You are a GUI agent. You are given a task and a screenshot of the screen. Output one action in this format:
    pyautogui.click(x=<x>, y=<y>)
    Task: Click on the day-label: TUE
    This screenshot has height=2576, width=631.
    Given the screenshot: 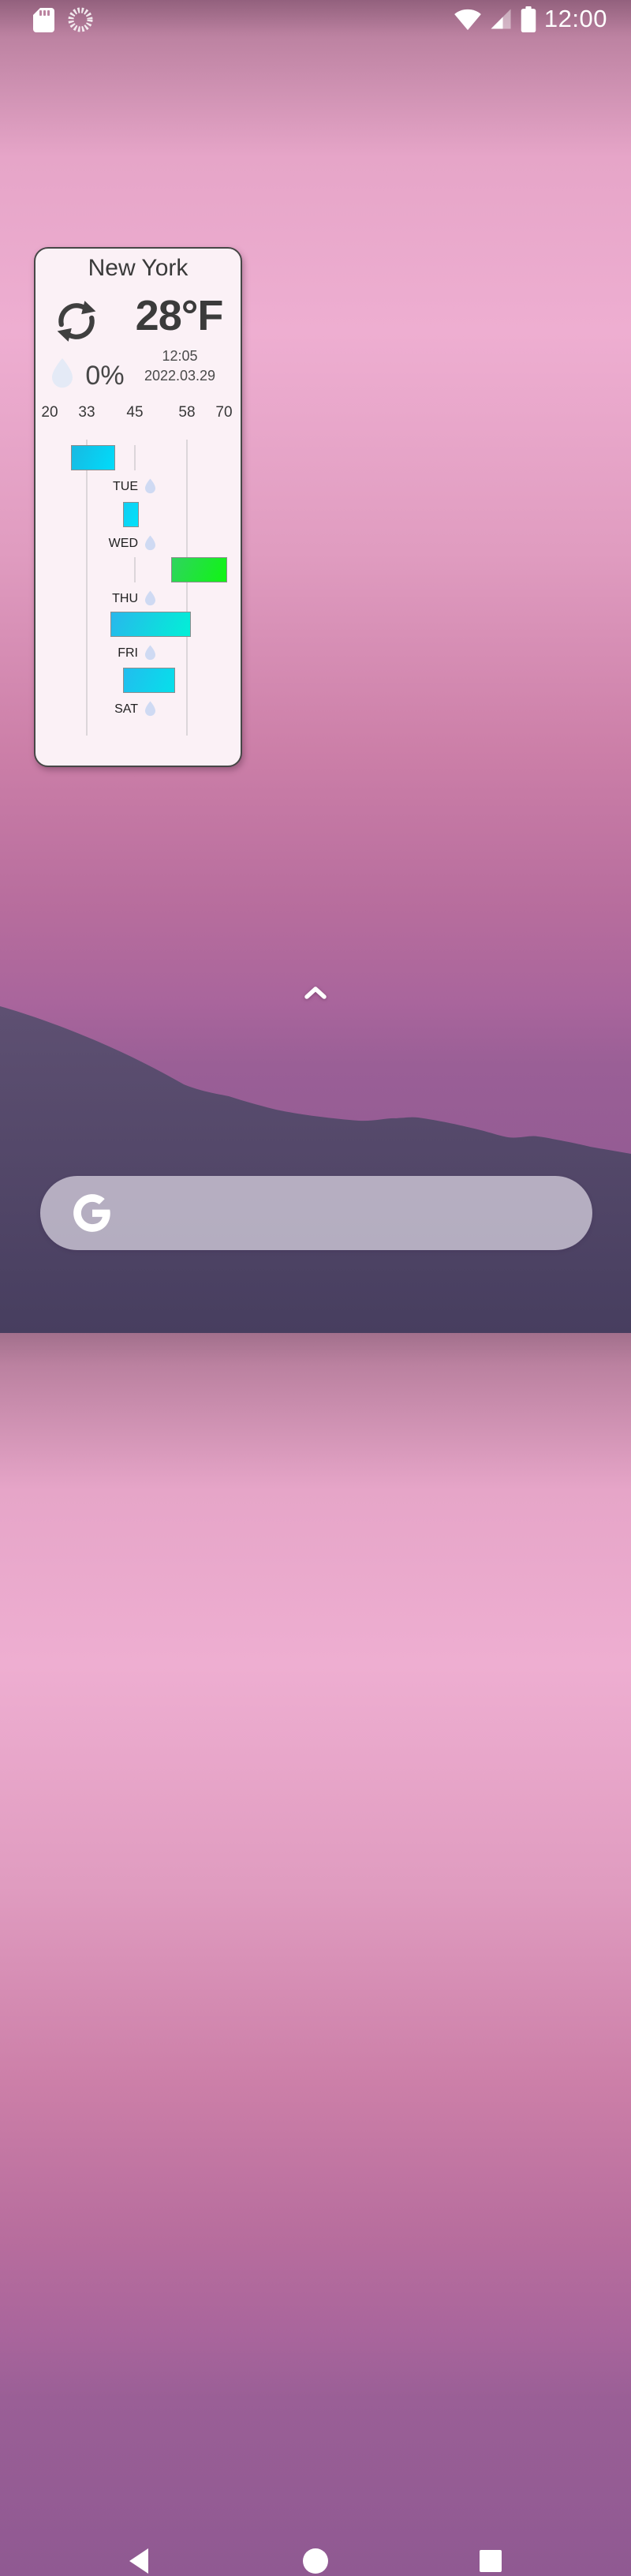 What is the action you would take?
    pyautogui.click(x=125, y=486)
    